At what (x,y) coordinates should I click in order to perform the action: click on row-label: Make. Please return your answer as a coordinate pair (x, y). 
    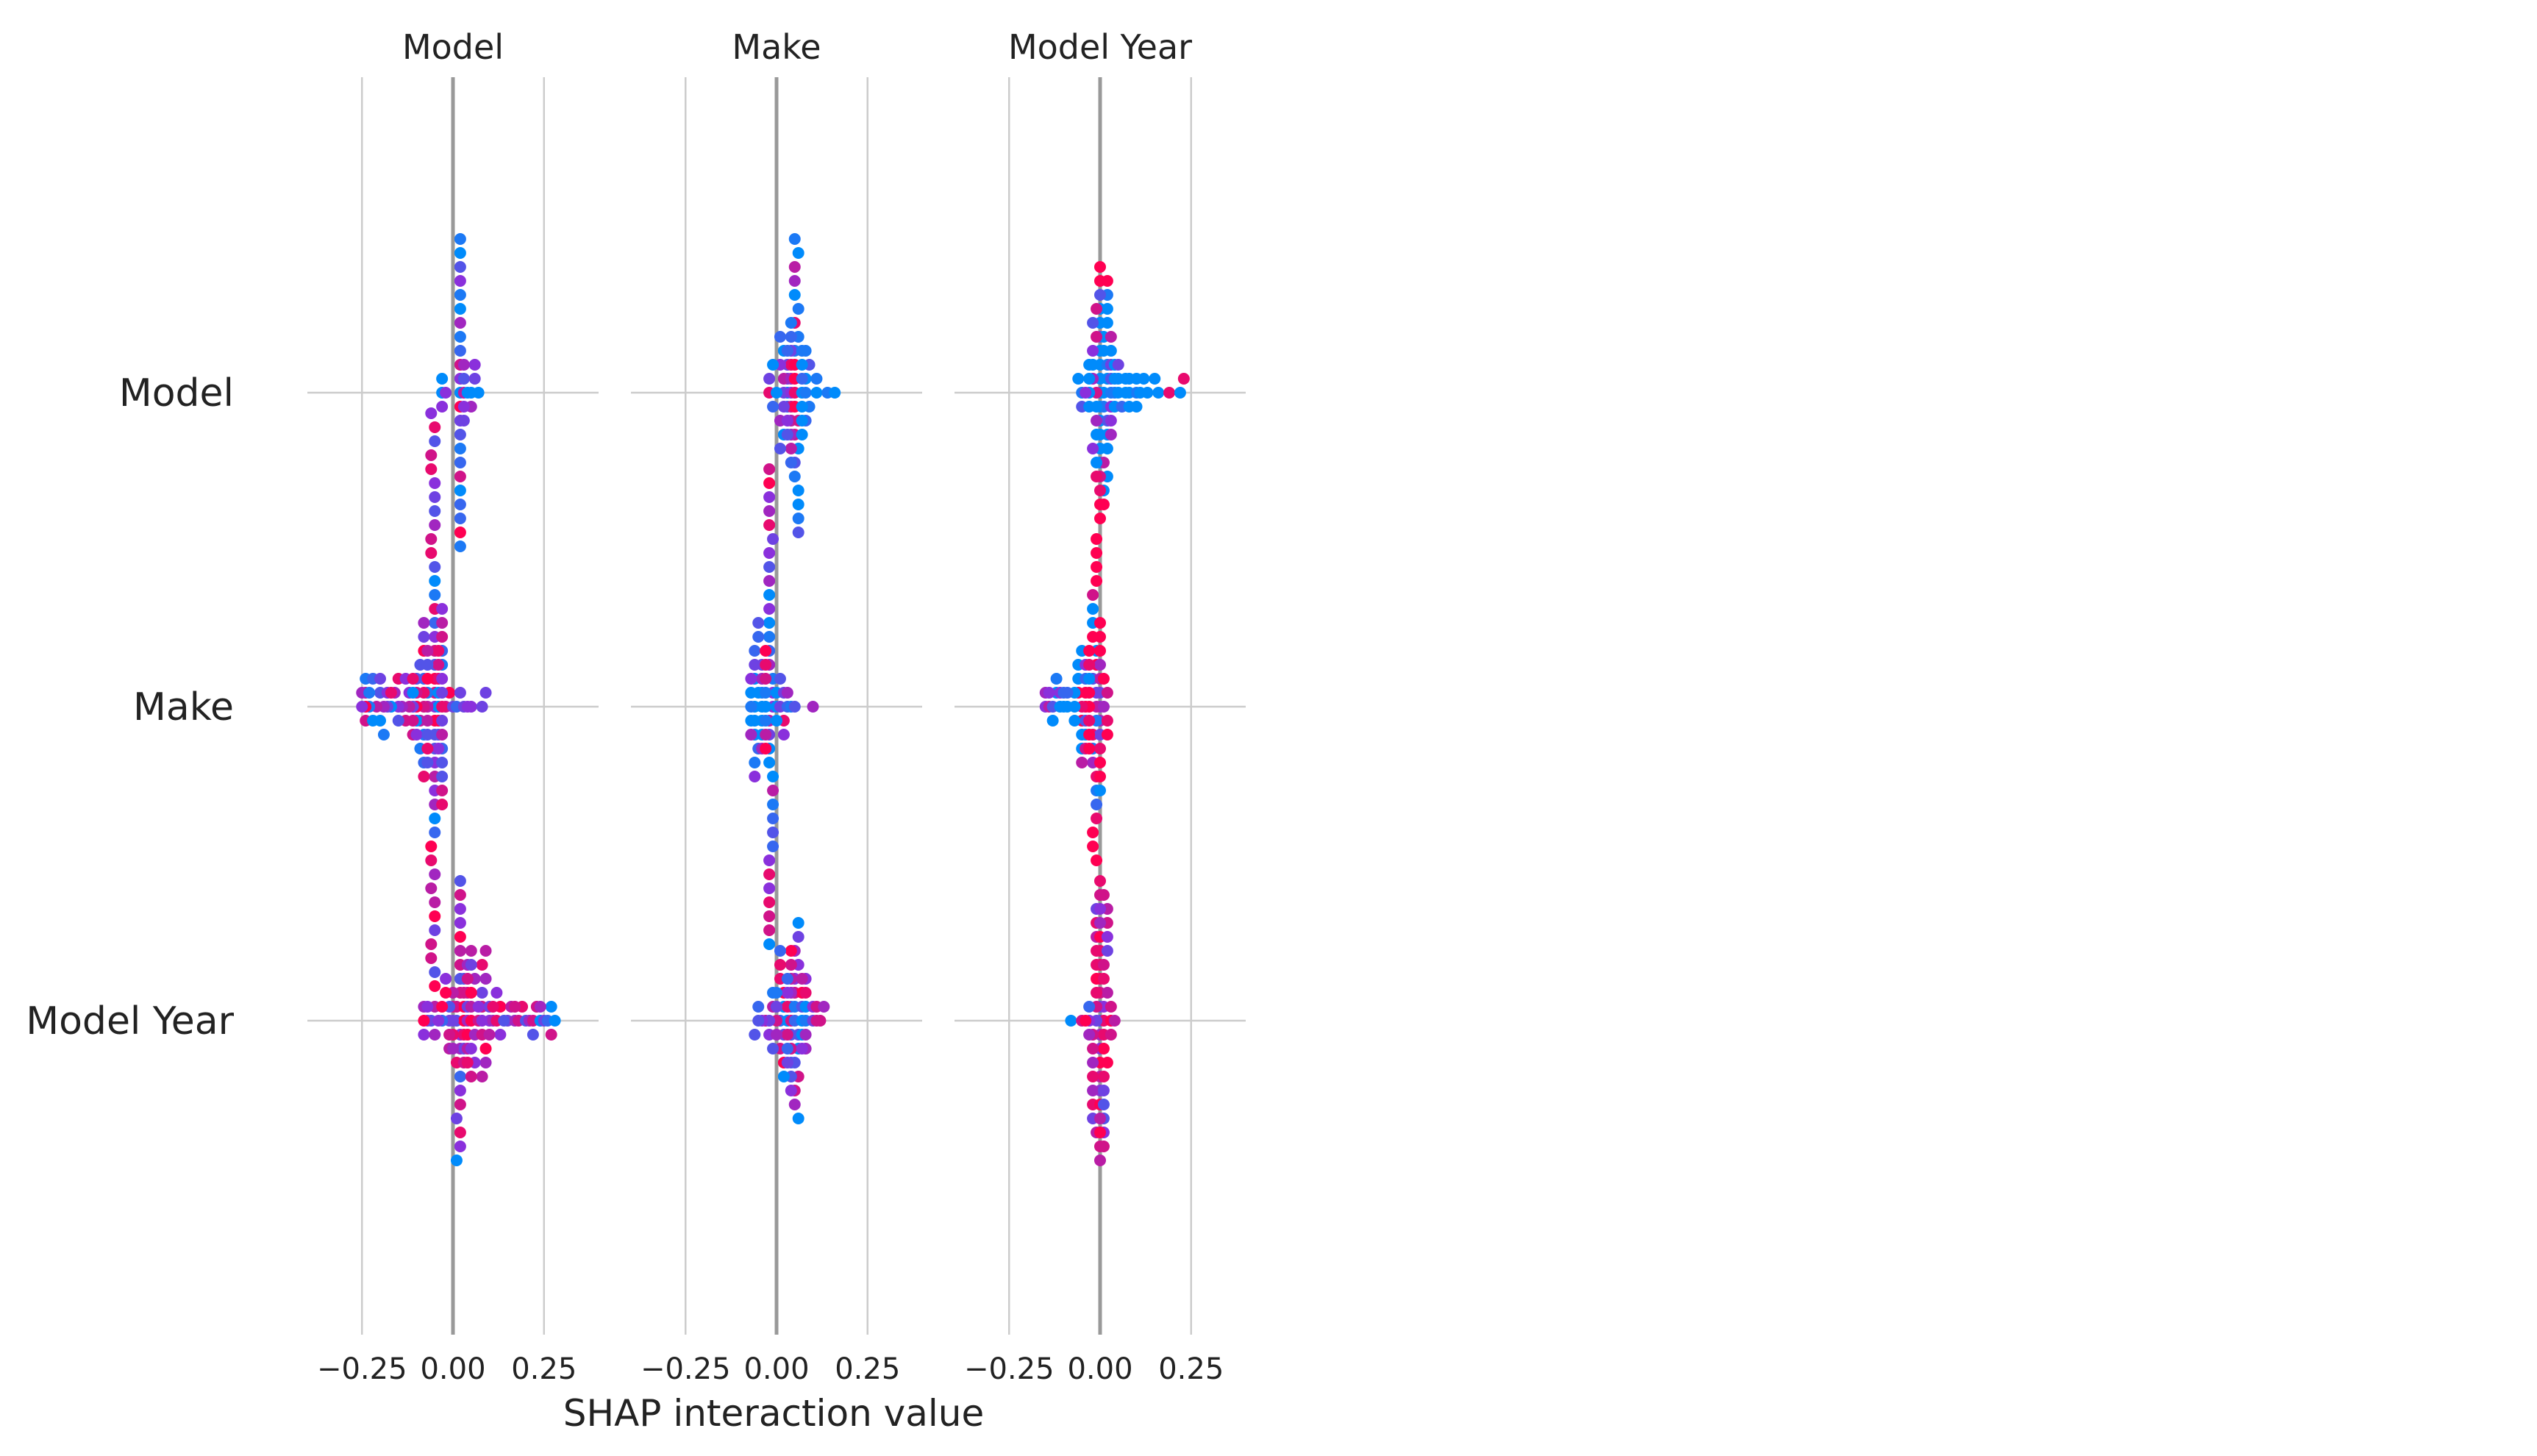
    Looking at the image, I should click on (183, 707).